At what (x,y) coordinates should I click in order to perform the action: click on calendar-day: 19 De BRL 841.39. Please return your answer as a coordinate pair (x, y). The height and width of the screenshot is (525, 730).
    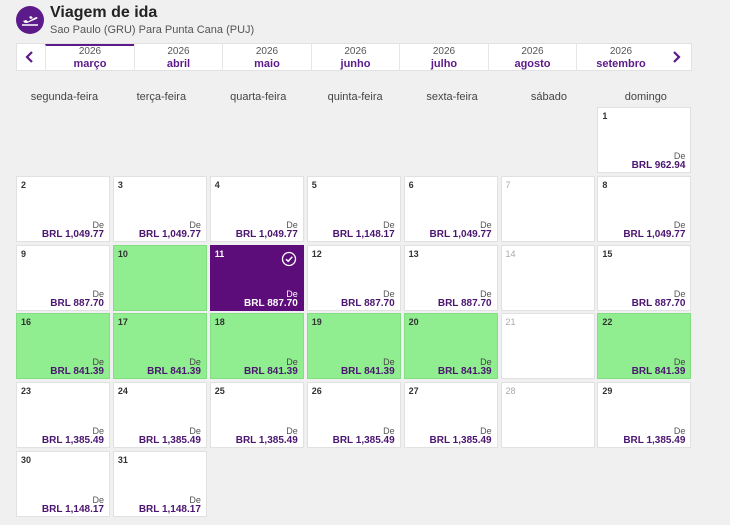
    Looking at the image, I should click on (353, 346).